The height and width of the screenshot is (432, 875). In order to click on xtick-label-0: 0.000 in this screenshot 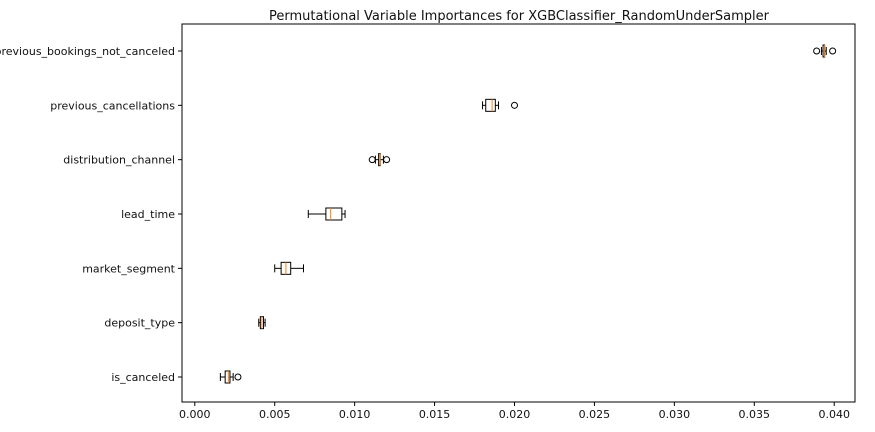, I will do `click(195, 414)`.